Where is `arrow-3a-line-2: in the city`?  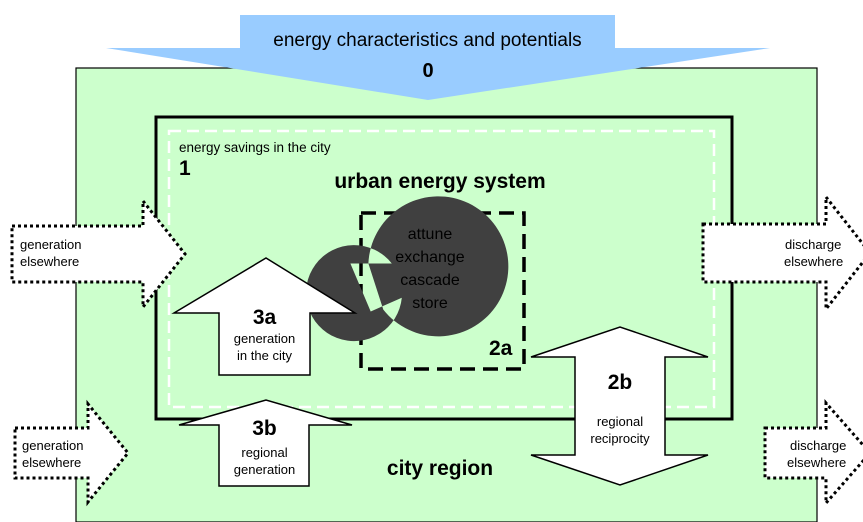
arrow-3a-line-2: in the city is located at coordinates (264, 355).